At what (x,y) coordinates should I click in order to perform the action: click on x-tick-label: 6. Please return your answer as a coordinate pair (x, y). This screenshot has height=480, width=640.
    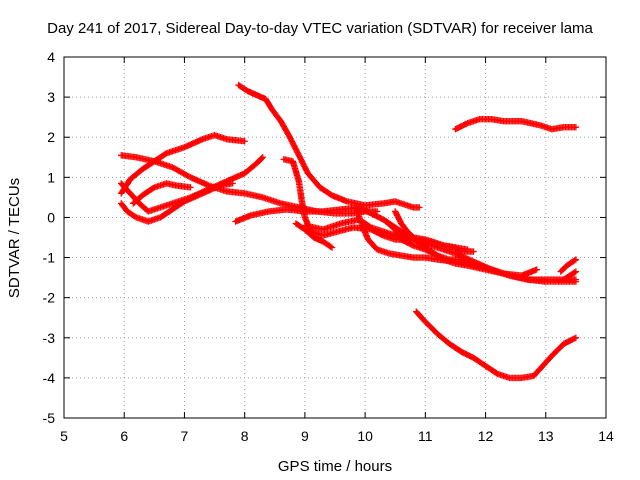
    Looking at the image, I should click on (124, 436).